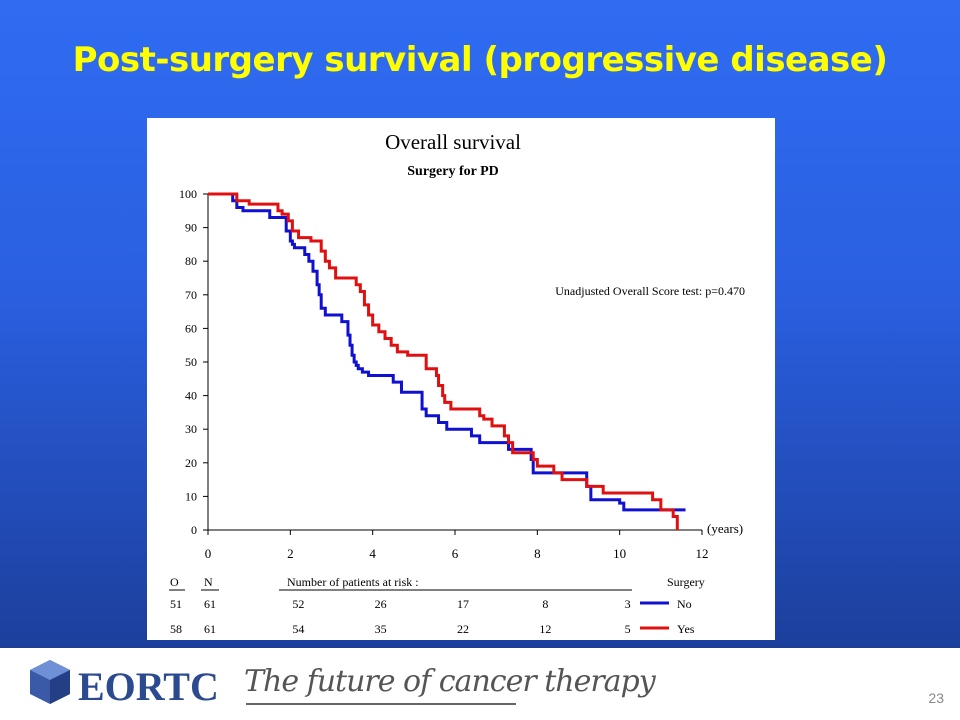  Describe the element at coordinates (188, 194) in the screenshot. I see `y-tick-label: 100` at that location.